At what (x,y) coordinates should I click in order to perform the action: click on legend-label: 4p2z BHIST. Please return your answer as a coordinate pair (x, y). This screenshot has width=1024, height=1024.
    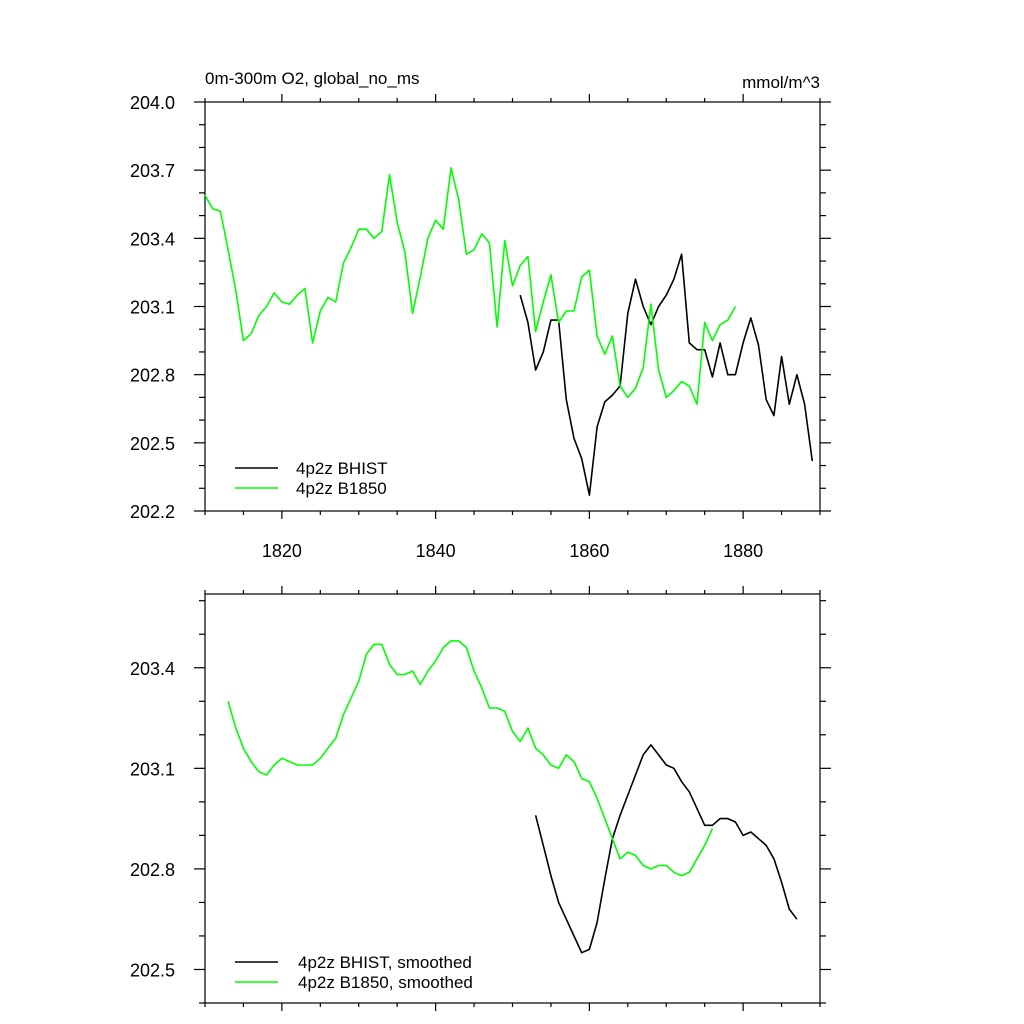
    Looking at the image, I should click on (342, 468).